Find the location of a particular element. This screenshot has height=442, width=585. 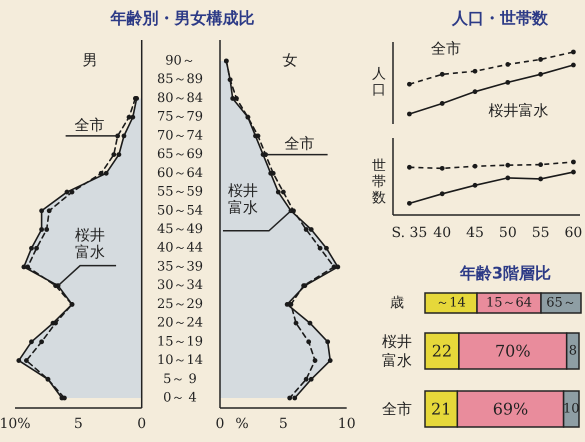

x-tick-label: 45 is located at coordinates (475, 233).